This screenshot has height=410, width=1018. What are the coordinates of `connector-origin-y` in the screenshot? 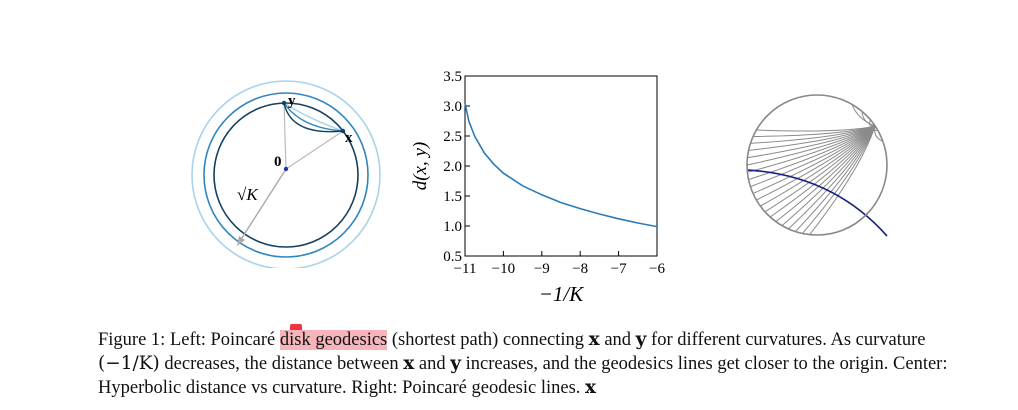 It's located at (285, 136).